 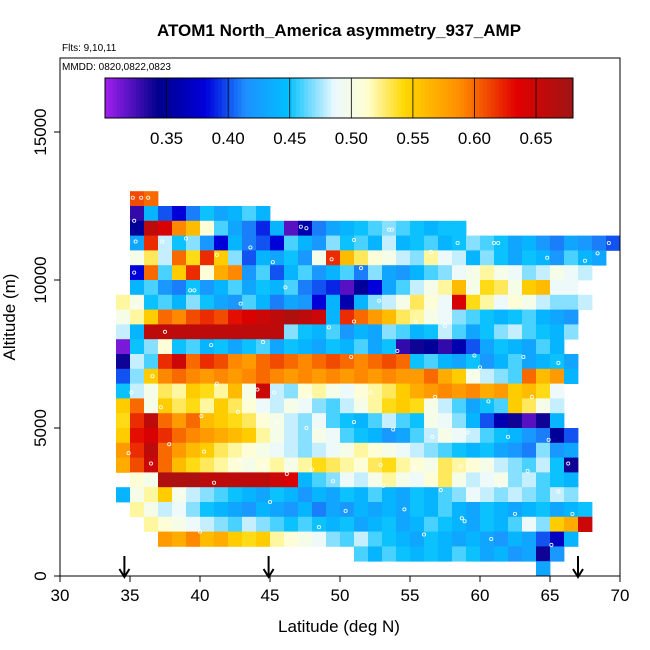 What do you see at coordinates (9, 317) in the screenshot?
I see `y-axis-label: Altitude (m)` at bounding box center [9, 317].